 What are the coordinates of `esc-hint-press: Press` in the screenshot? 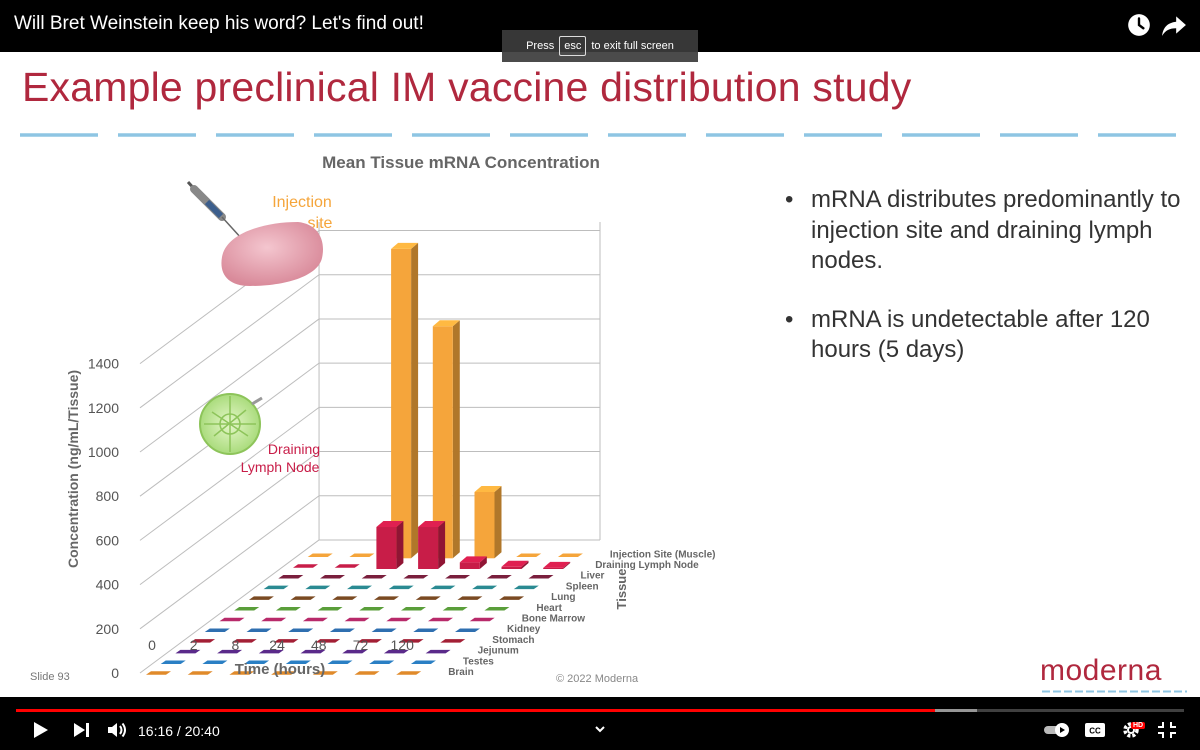 It's located at (540, 46).